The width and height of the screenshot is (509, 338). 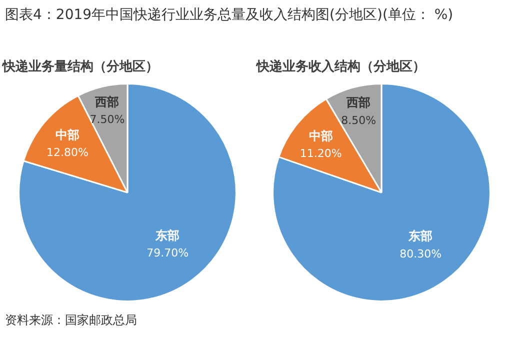 I want to click on chart-title: 图表4：2019年中国快递行业业务总量及收入结构图(分地区)(单位： %), so click(x=229, y=15).